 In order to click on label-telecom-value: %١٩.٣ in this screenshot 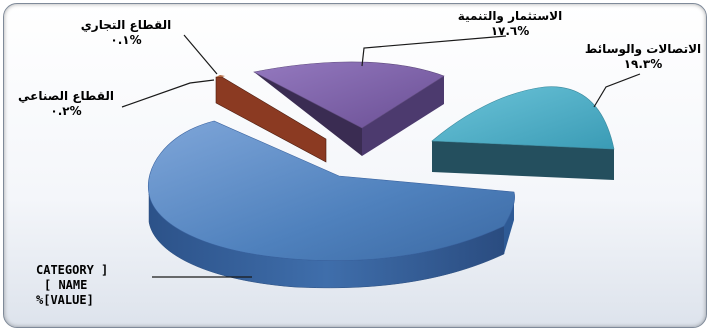, I will do `click(643, 64)`.